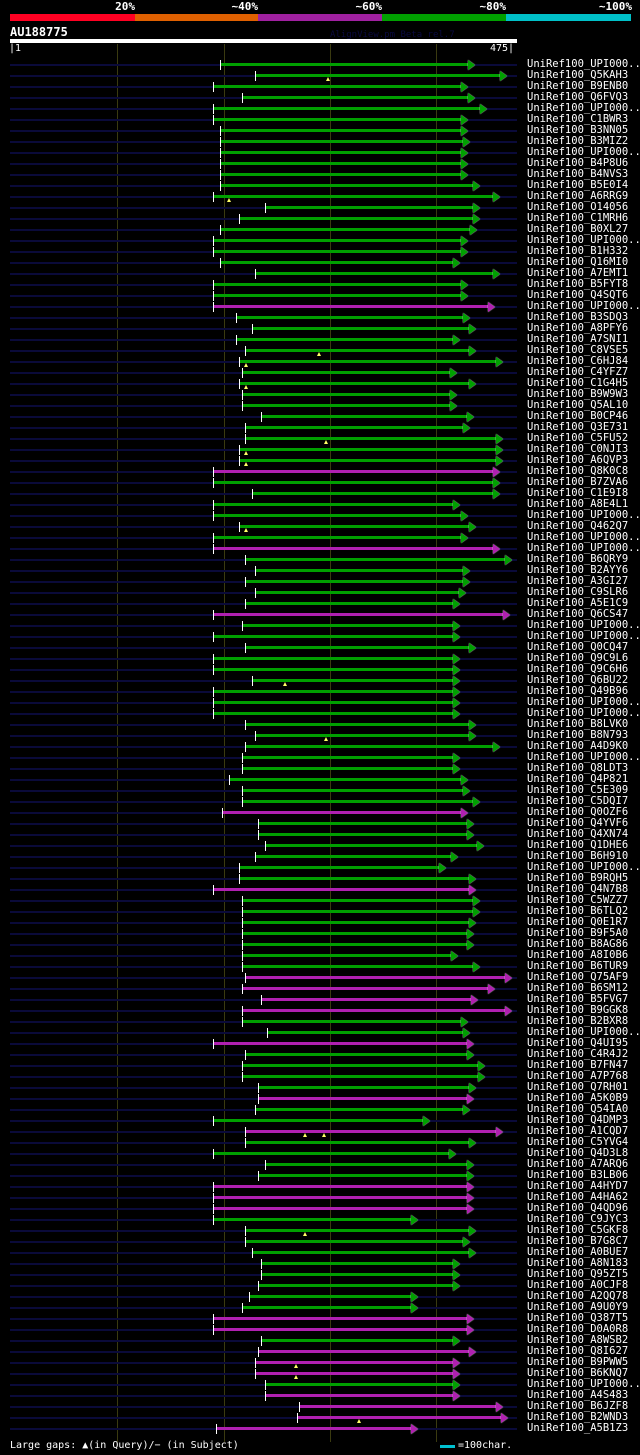 The image size is (640, 1455). Describe the element at coordinates (320, 1219) in the screenshot. I see `alignment-row: UniRef100_C9JYC3` at that location.